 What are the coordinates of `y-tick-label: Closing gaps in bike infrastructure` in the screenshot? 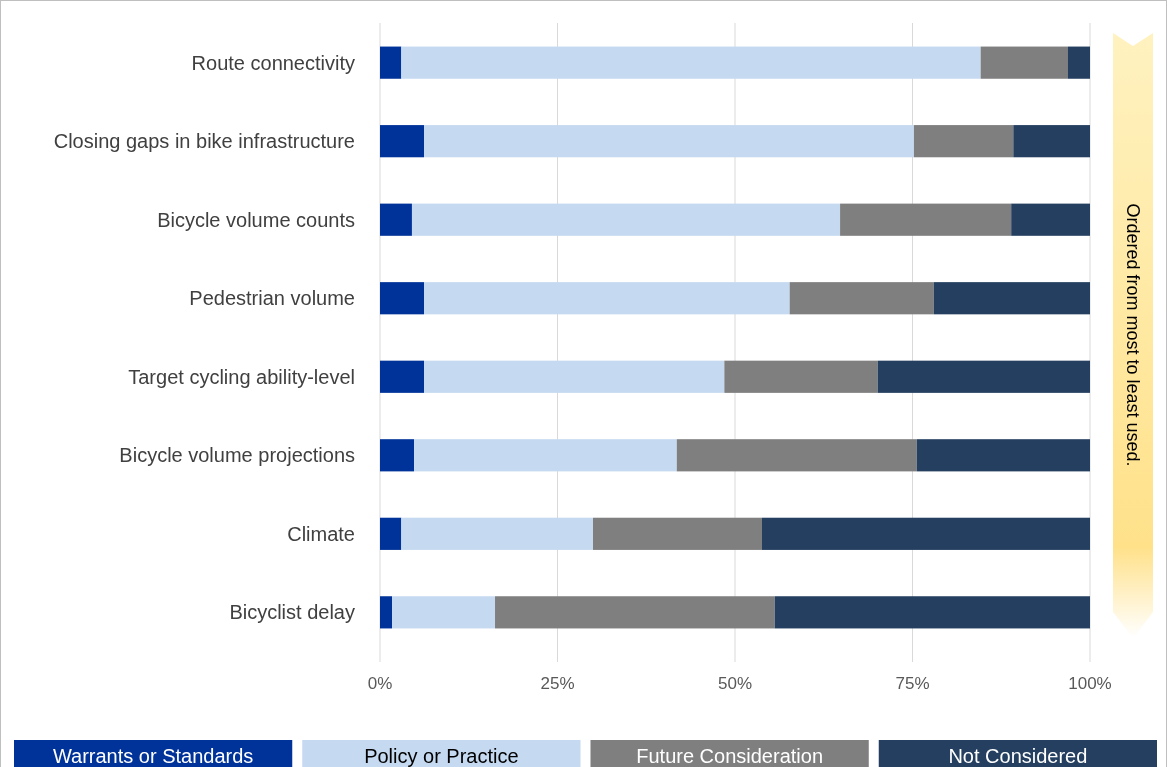 It's located at (204, 141).